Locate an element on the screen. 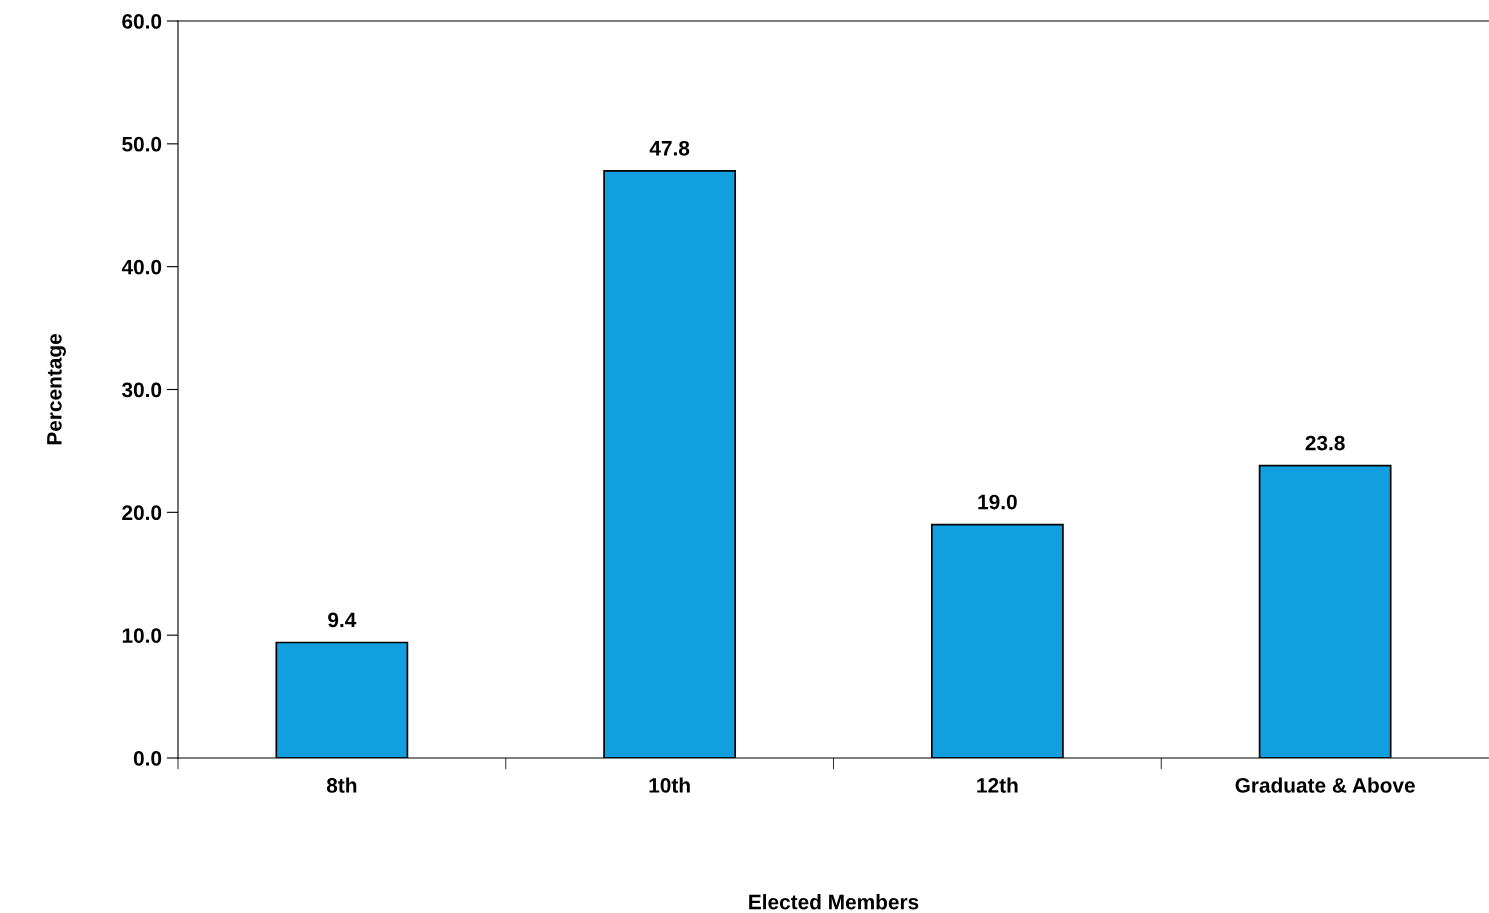  y-tick-label: 10.0 is located at coordinates (142, 635).